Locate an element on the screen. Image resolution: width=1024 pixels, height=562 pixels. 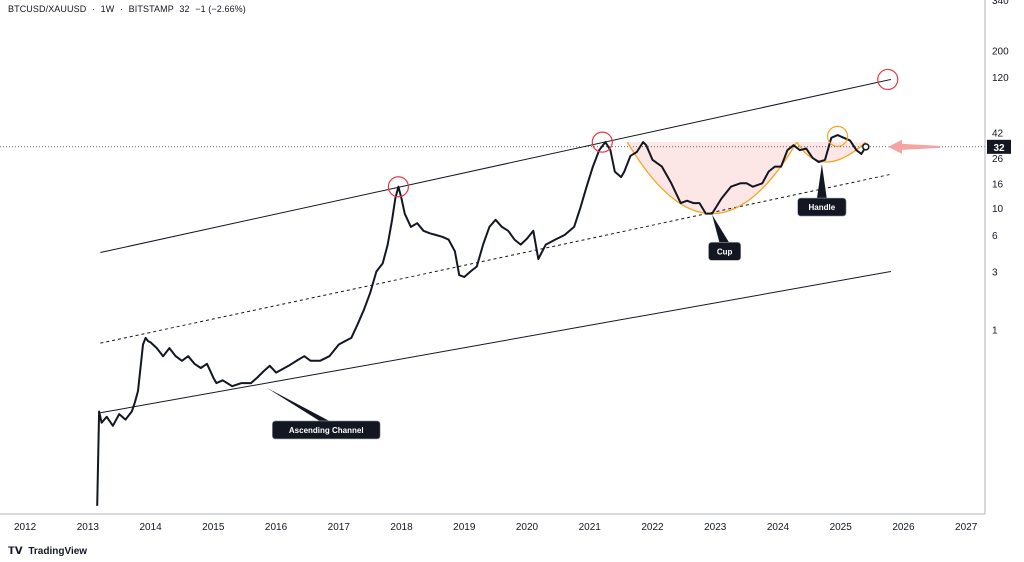
x-tick-label: 2026 is located at coordinates (903, 527).